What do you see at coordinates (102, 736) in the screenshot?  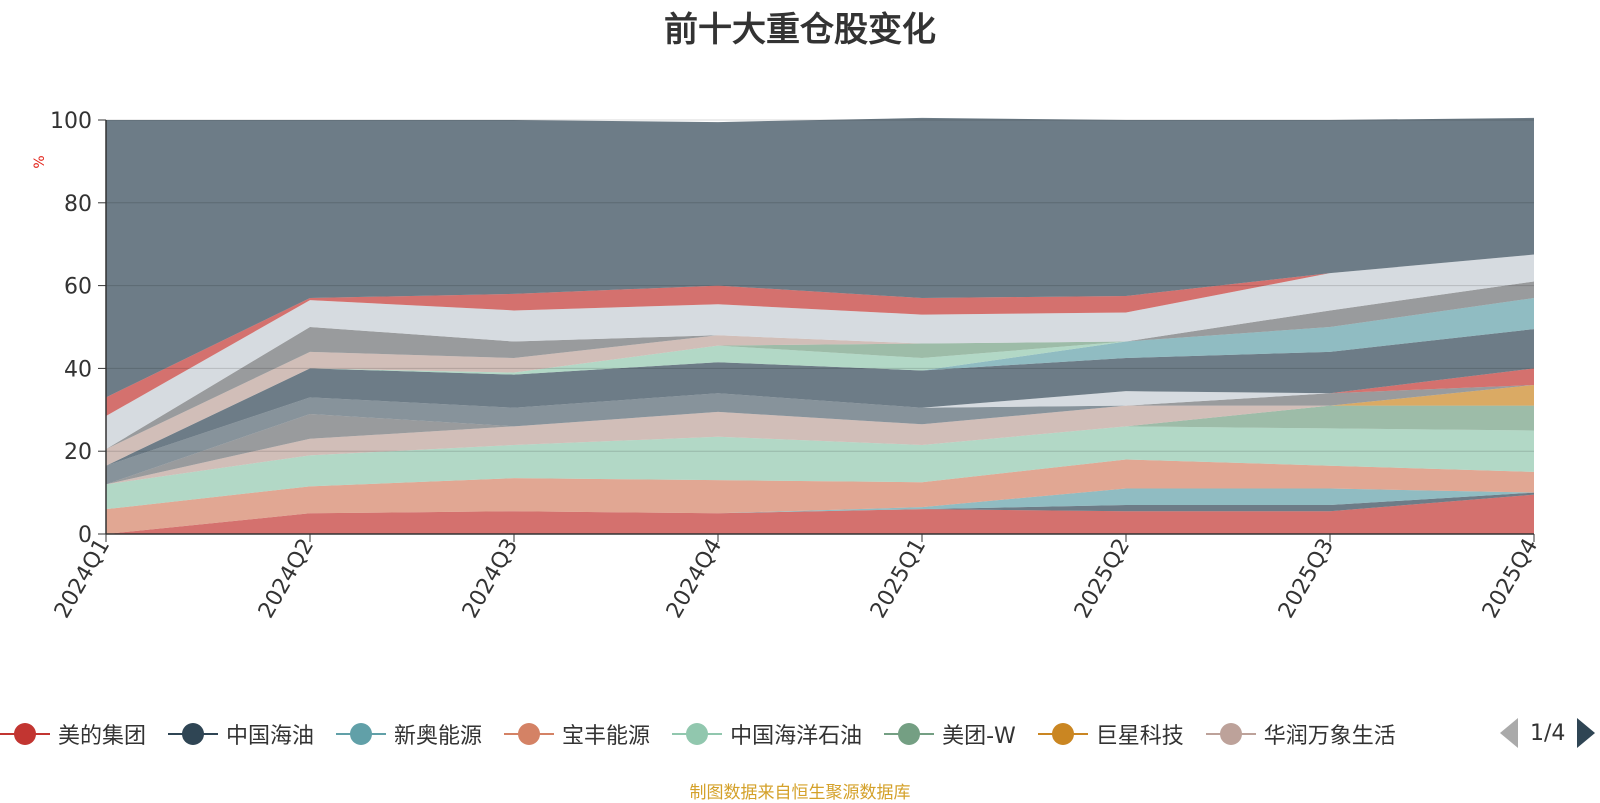 I see `legend-label: 美的集团` at bounding box center [102, 736].